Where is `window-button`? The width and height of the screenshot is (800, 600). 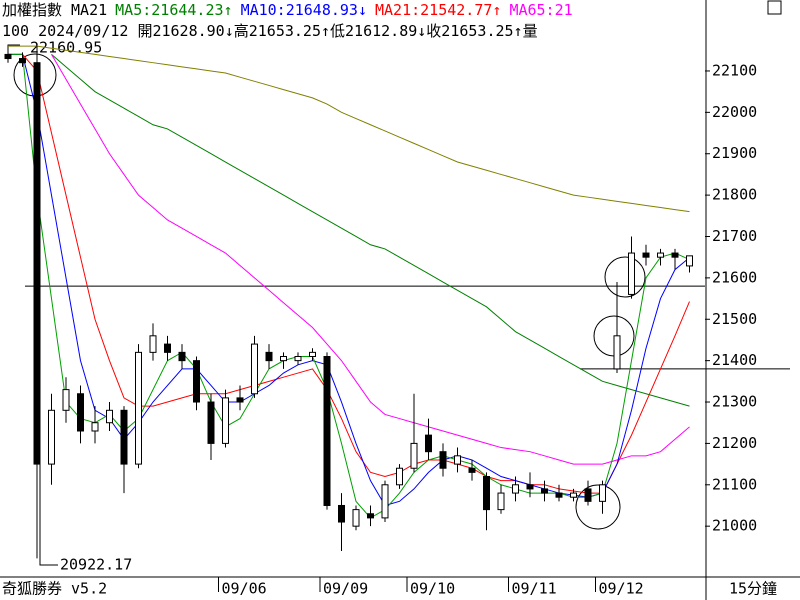 window-button is located at coordinates (774, 7).